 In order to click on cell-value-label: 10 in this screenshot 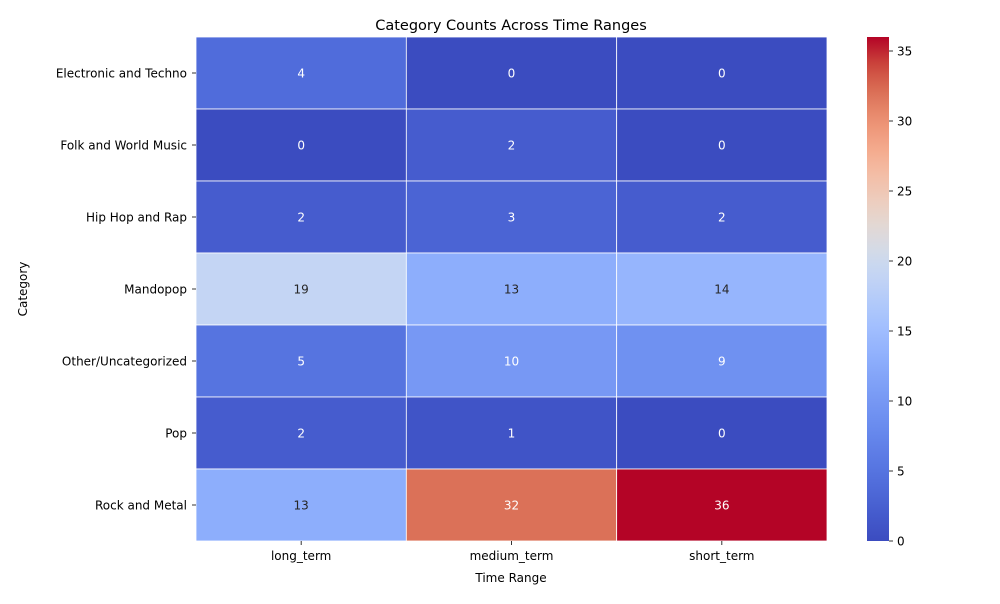, I will do `click(511, 362)`.